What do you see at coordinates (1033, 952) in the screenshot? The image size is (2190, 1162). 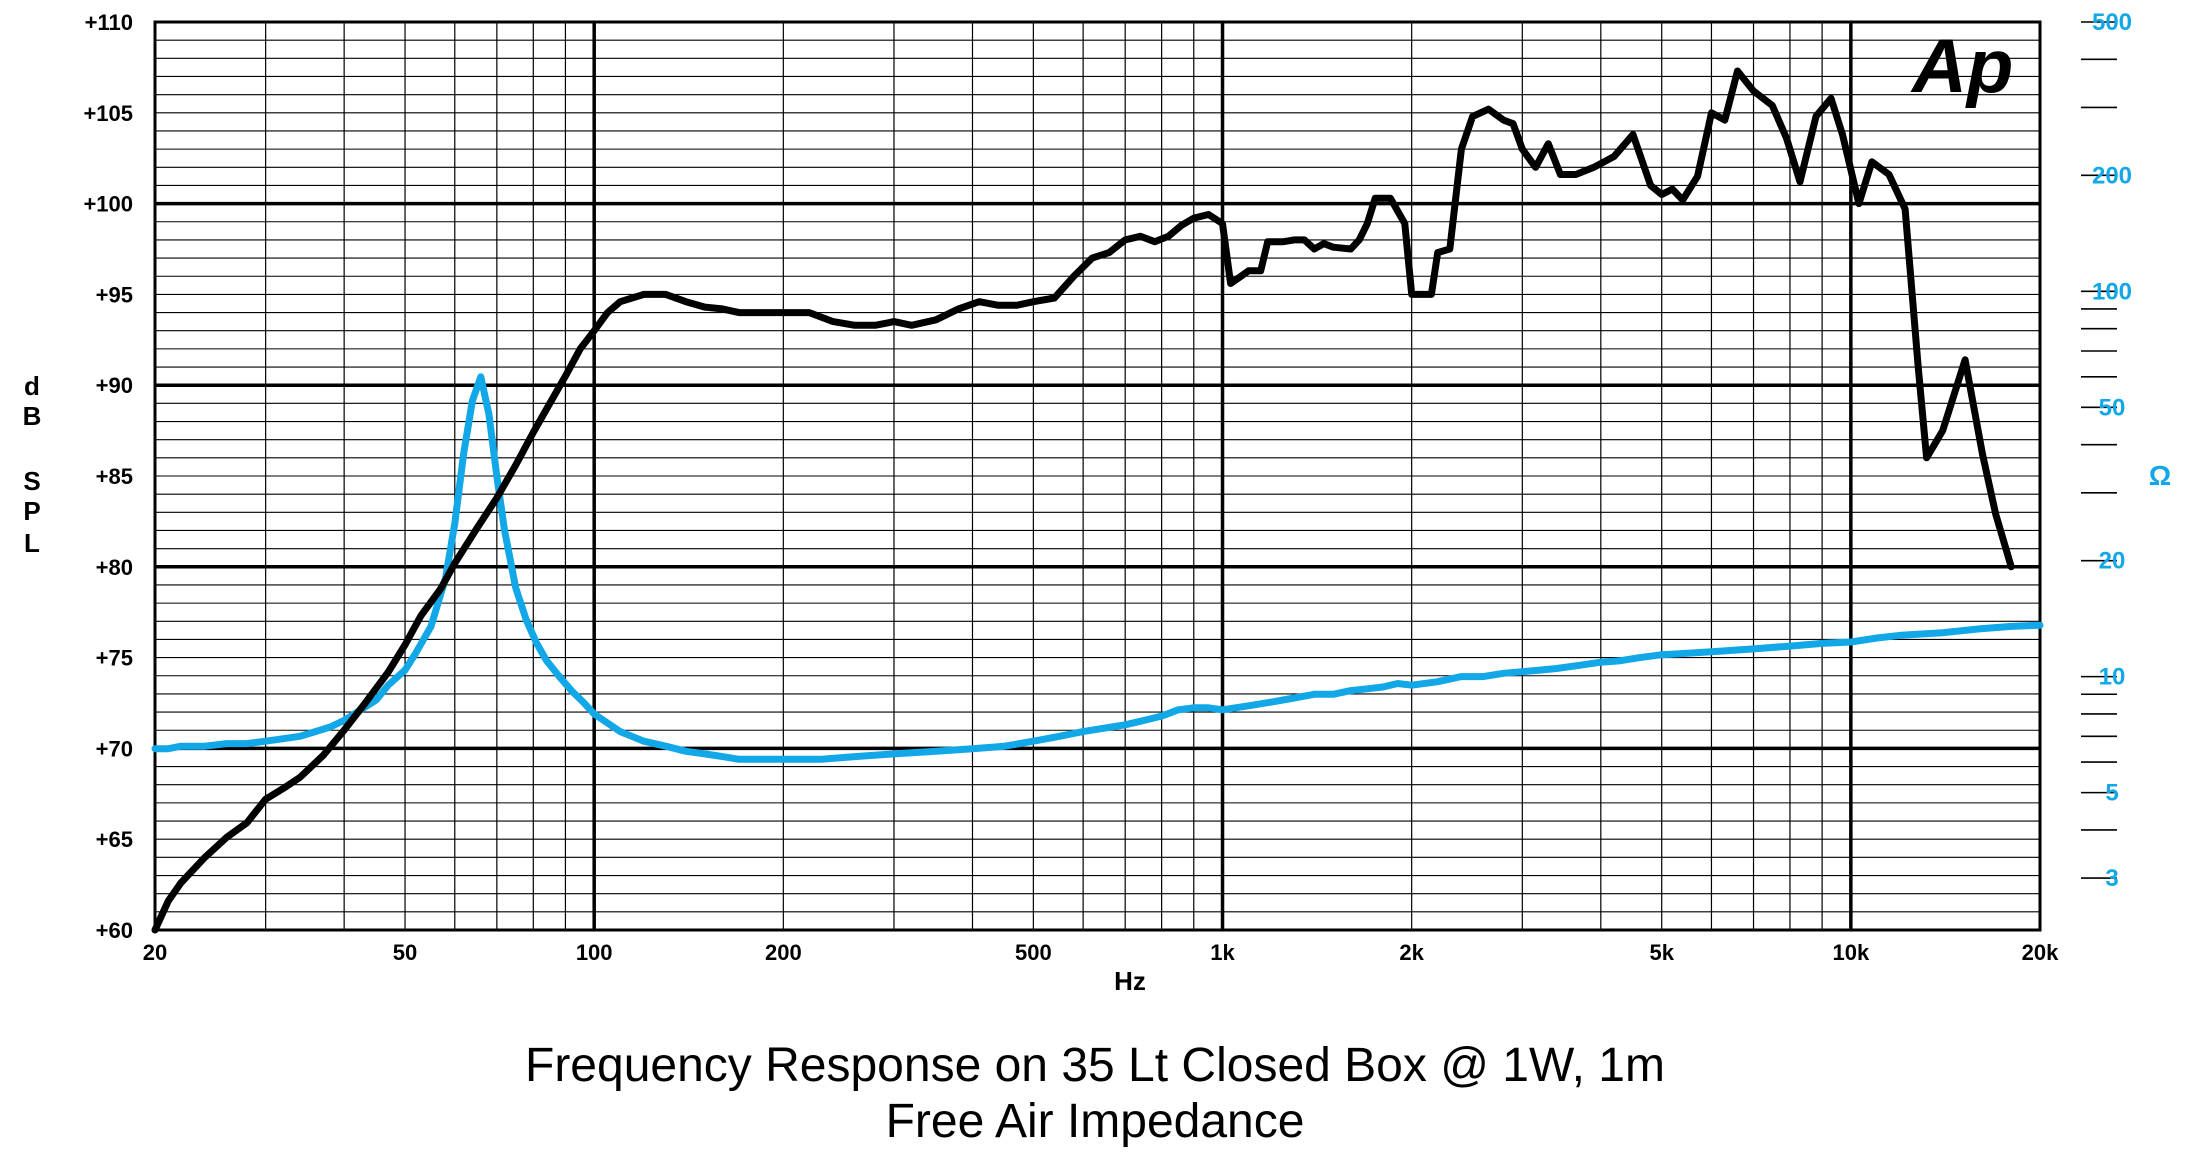 I see `x-tick-label: 500` at bounding box center [1033, 952].